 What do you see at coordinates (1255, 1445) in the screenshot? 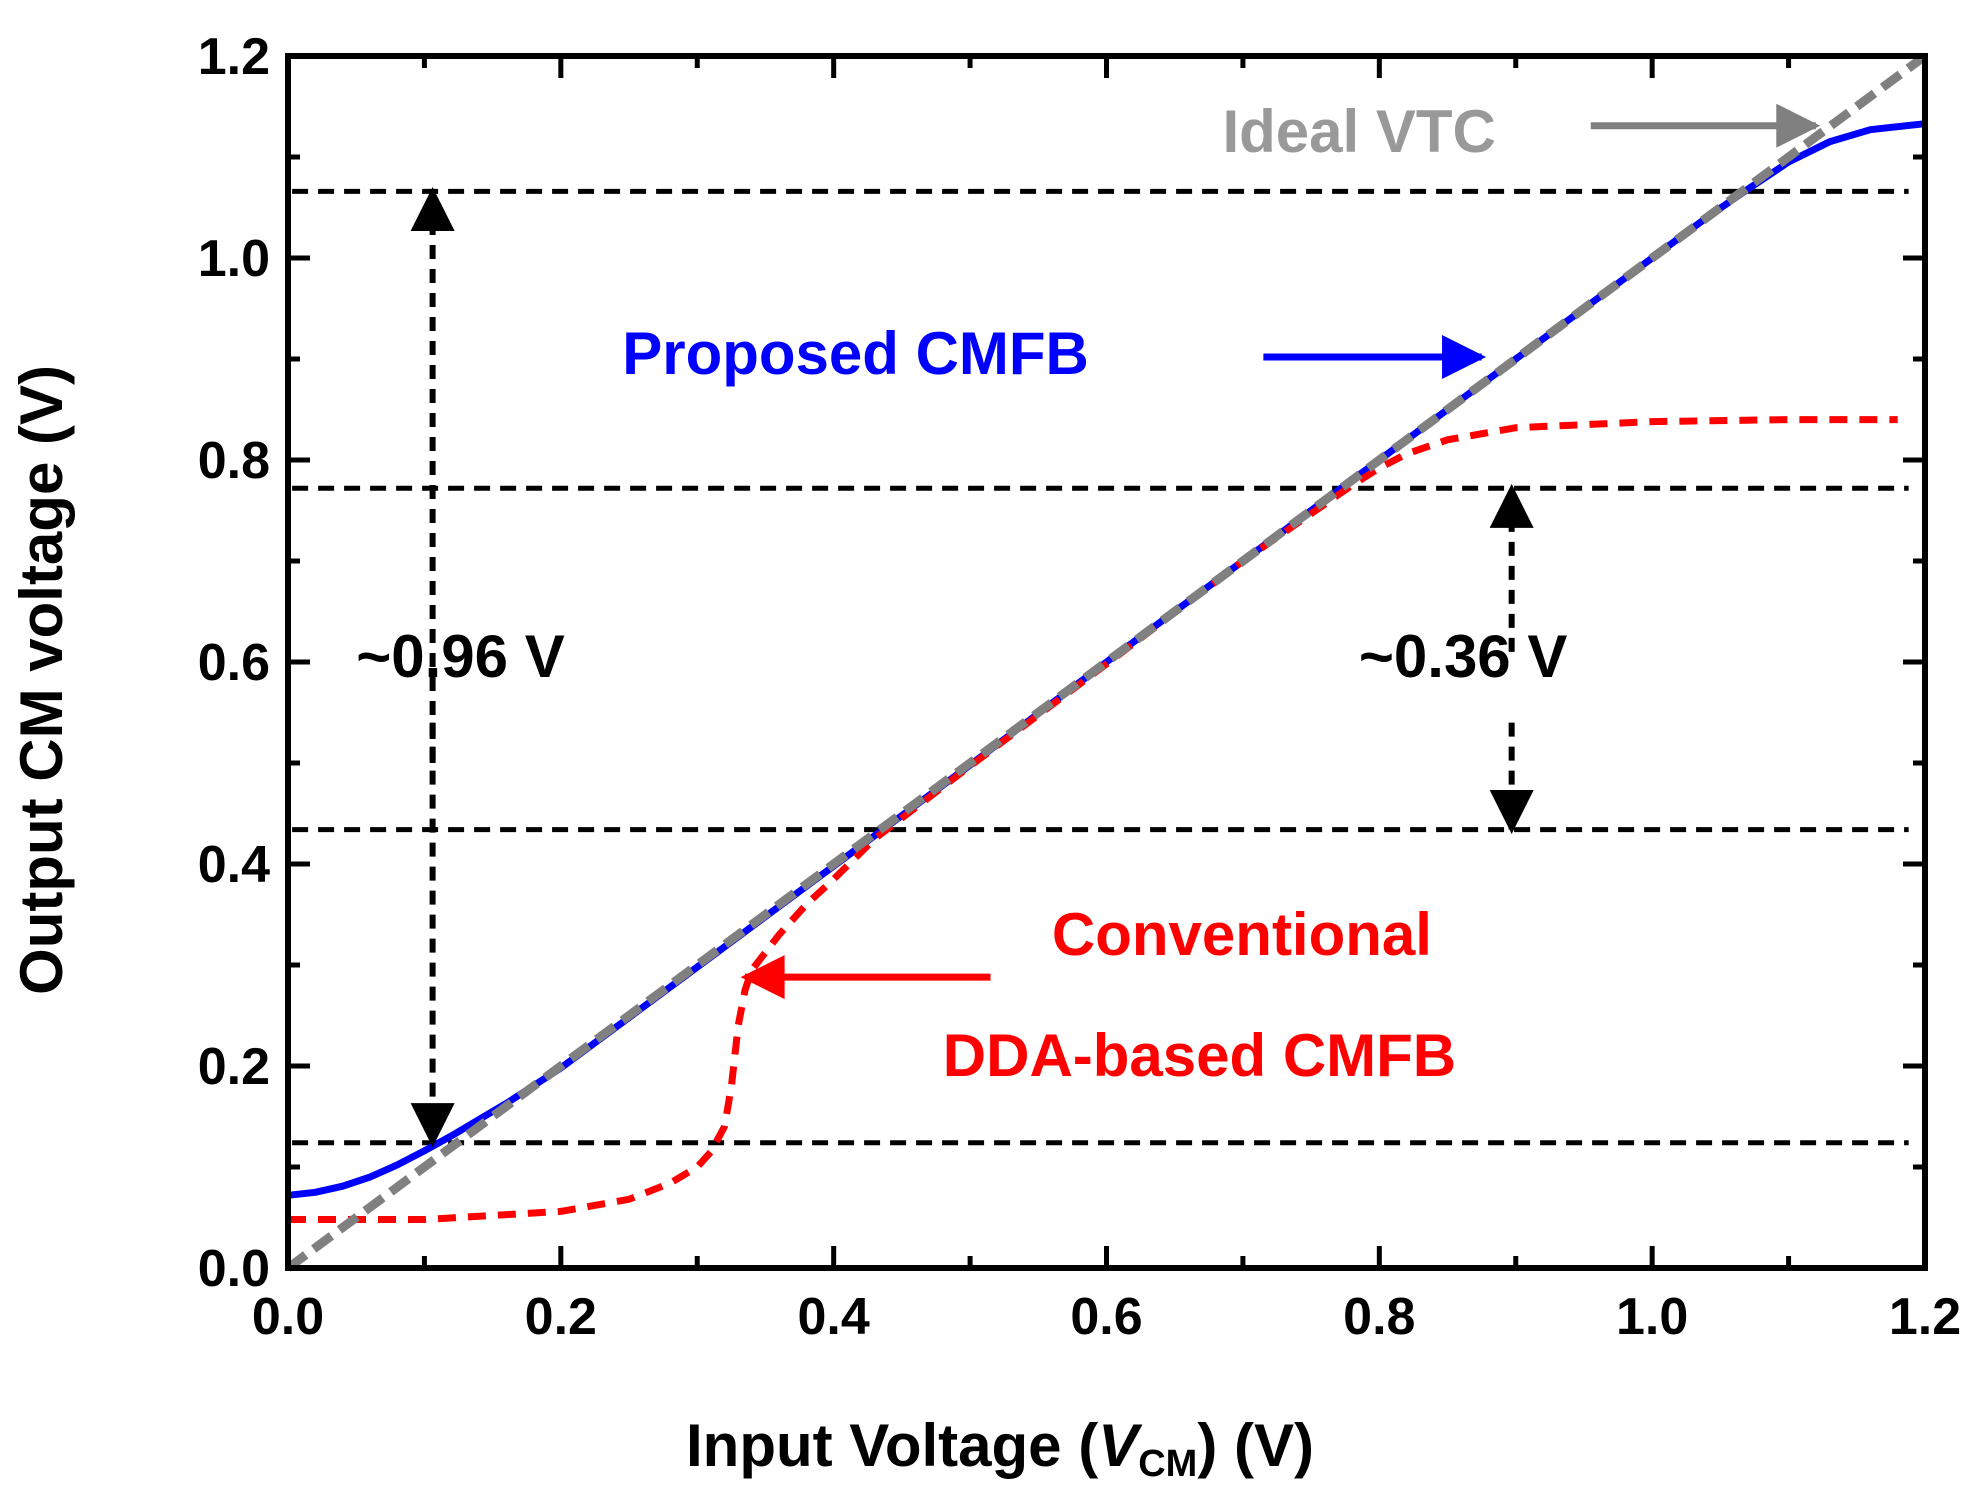
I see `x-axis-title-suffix: ) (V)` at bounding box center [1255, 1445].